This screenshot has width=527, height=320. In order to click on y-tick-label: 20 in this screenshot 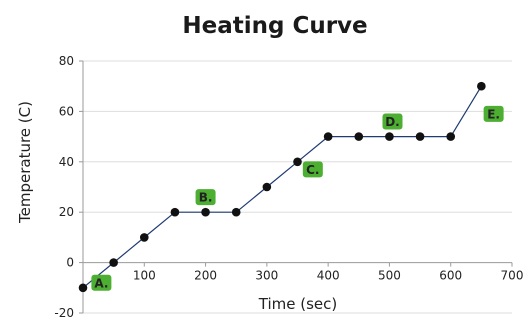, I will do `click(66, 212)`.